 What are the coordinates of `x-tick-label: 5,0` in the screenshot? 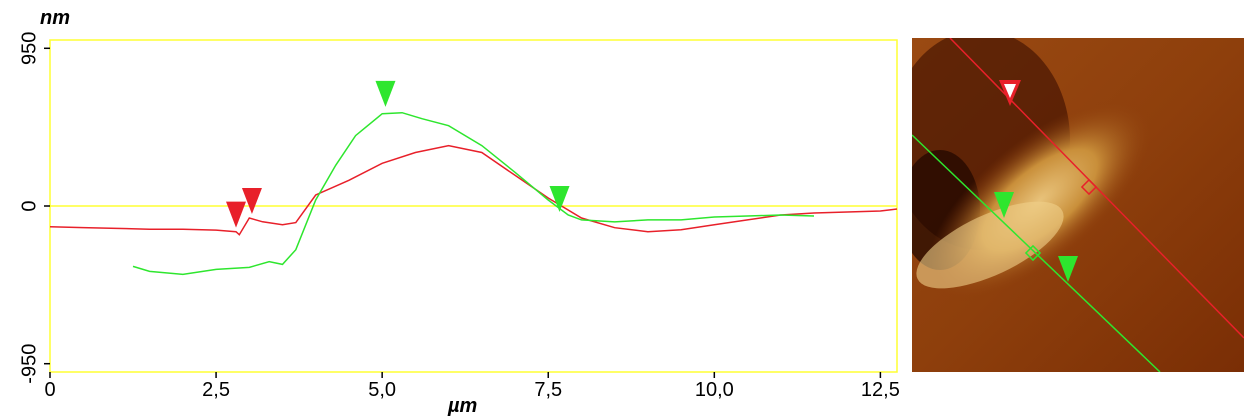 It's located at (382, 390).